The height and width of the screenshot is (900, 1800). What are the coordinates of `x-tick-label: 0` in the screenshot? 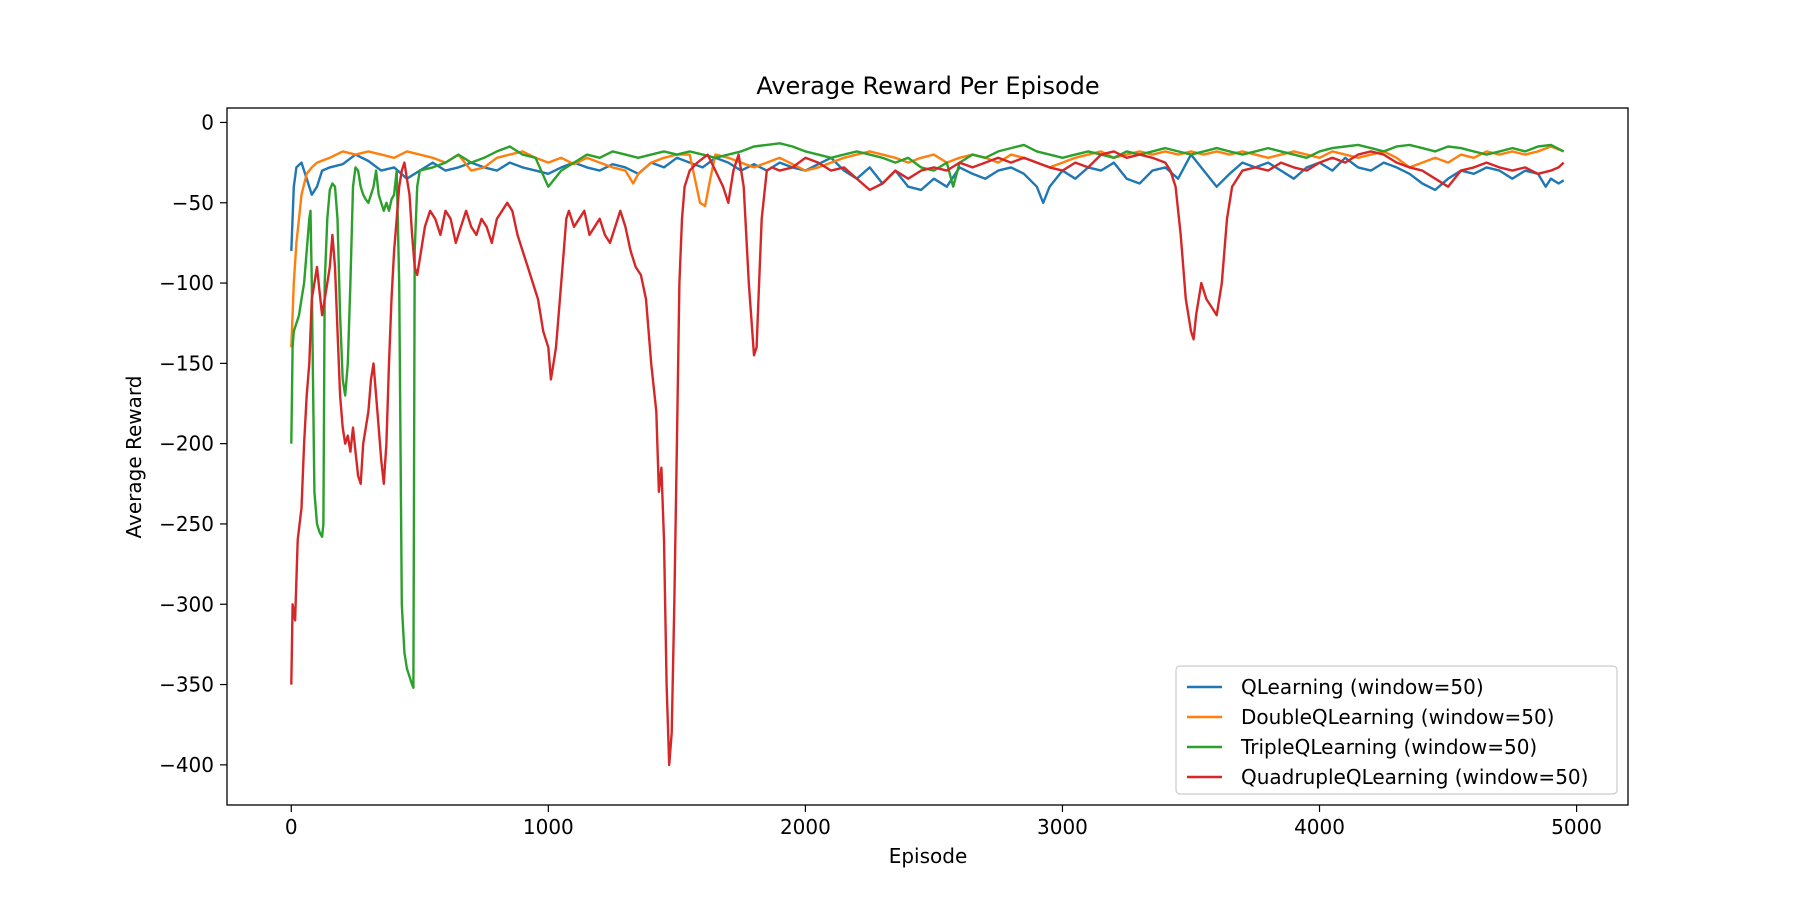 It's located at (291, 827).